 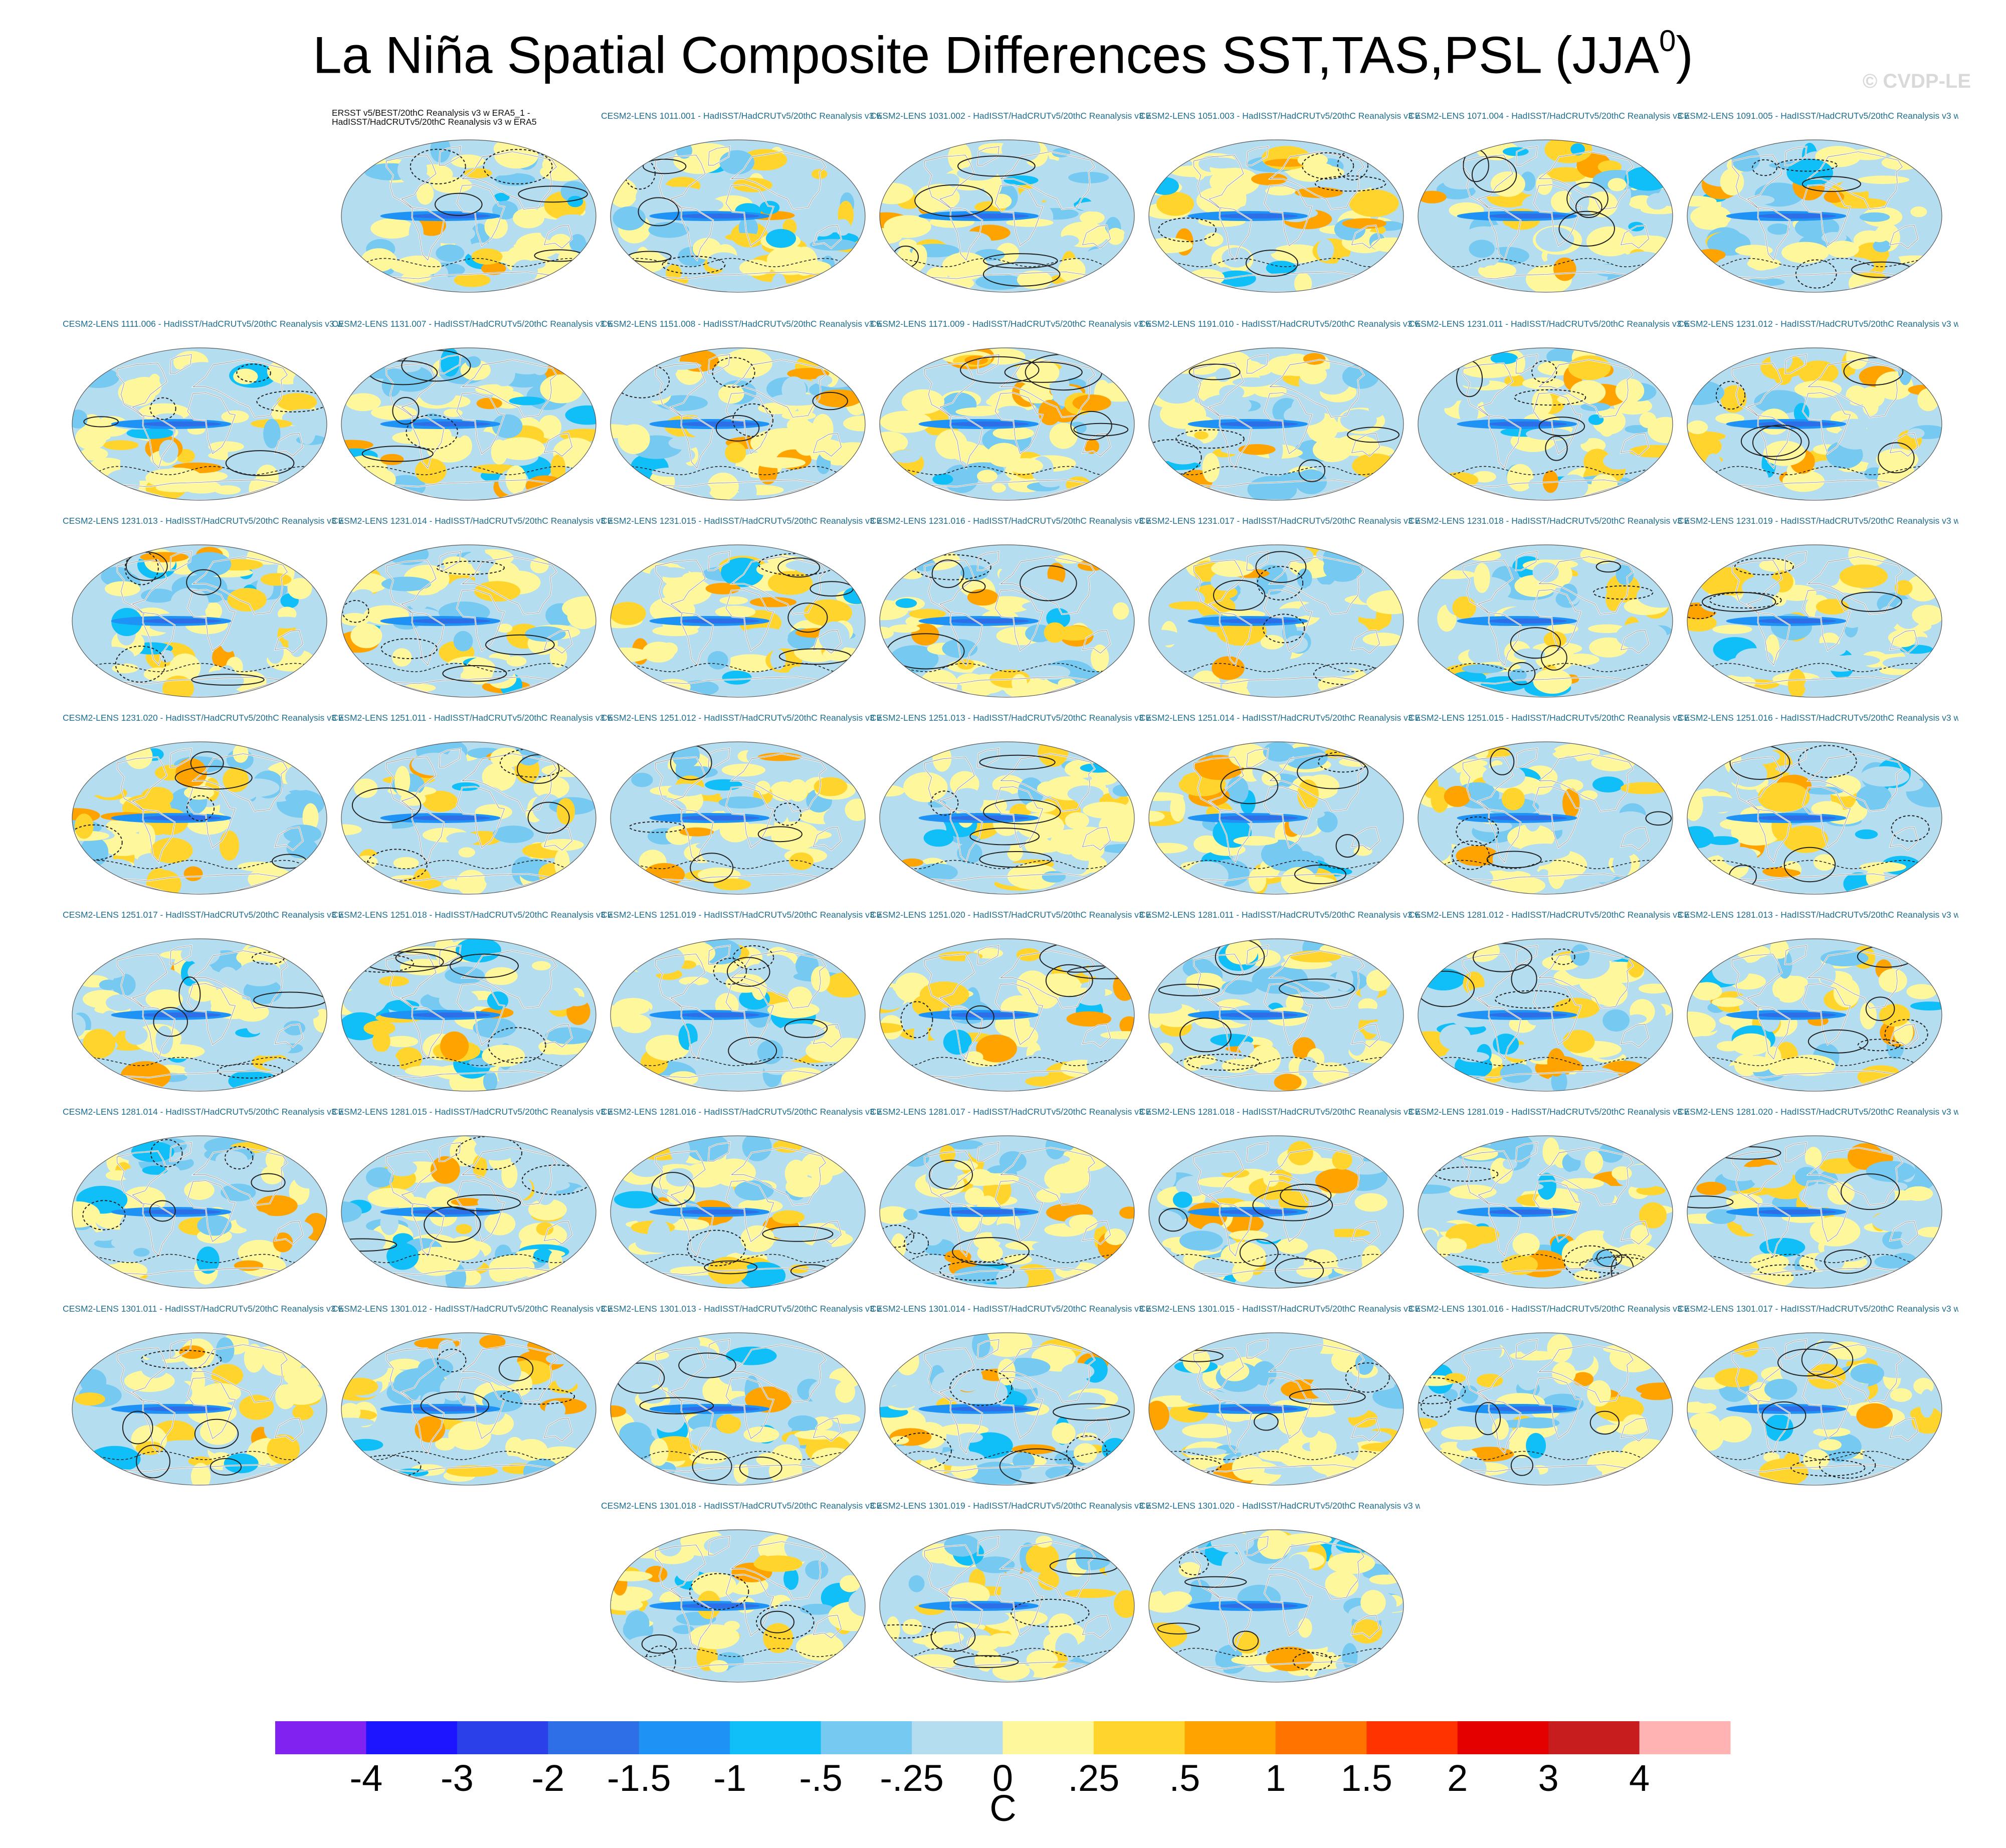 I want to click on cold-tongue-core, so click(x=1258, y=1408).